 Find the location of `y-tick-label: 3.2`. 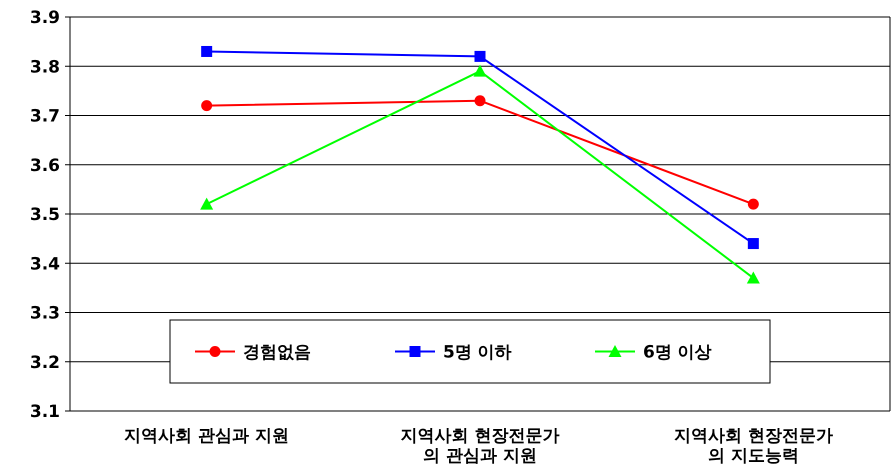

y-tick-label: 3.2 is located at coordinates (45, 362).